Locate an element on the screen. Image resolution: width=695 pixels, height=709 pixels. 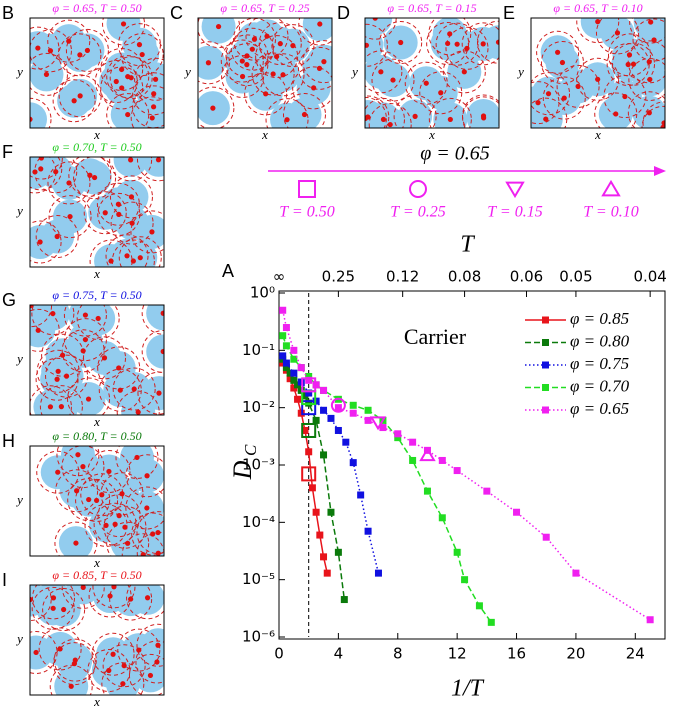
panel-title: φ = 0.80, T = 0.50 is located at coordinates (96, 436).